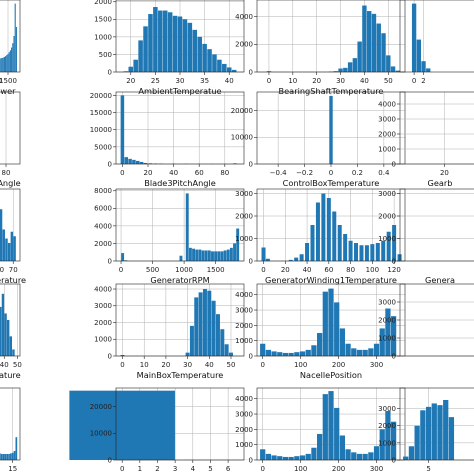  What do you see at coordinates (440, 280) in the screenshot?
I see `x-axis-label: Genera` at bounding box center [440, 280].